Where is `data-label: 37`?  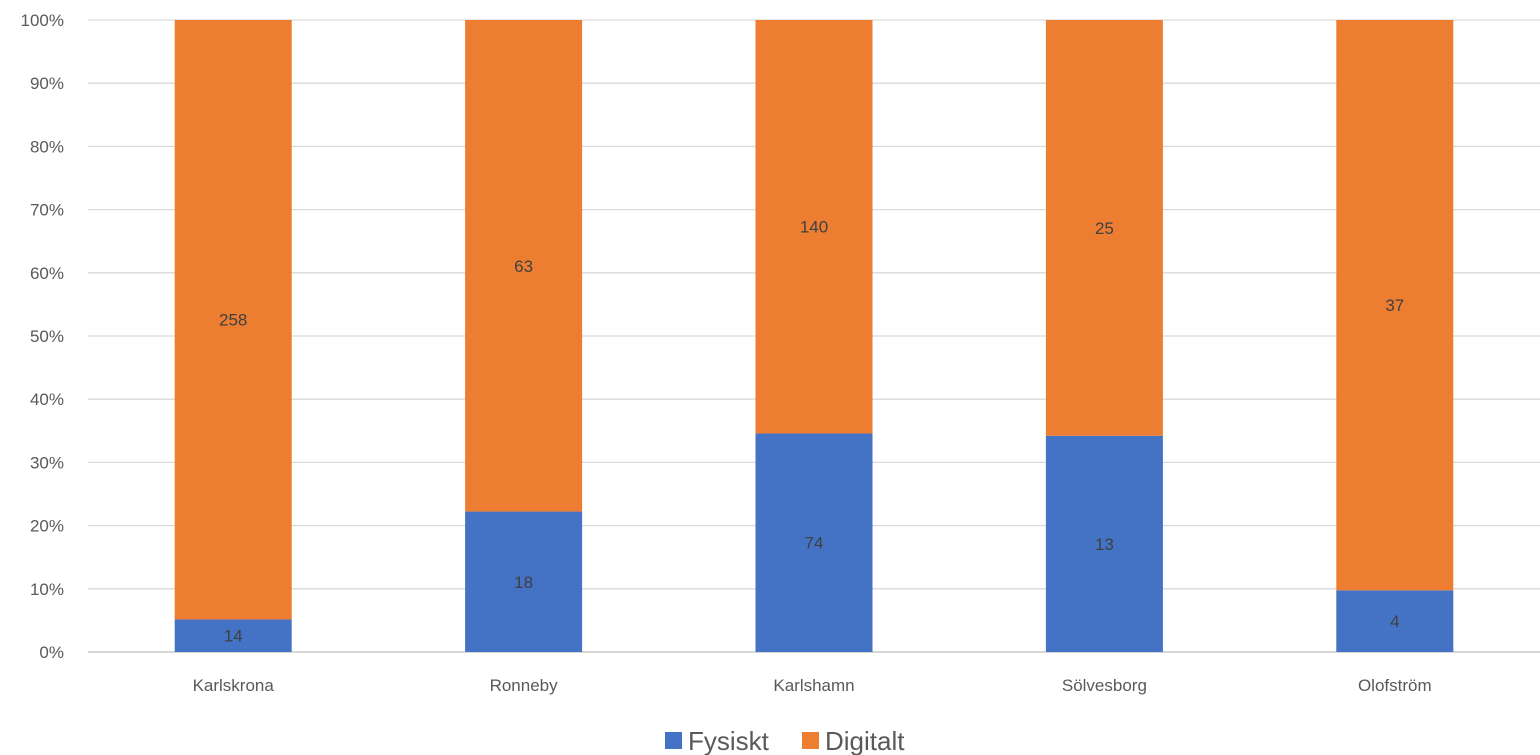
data-label: 37 is located at coordinates (1394, 305).